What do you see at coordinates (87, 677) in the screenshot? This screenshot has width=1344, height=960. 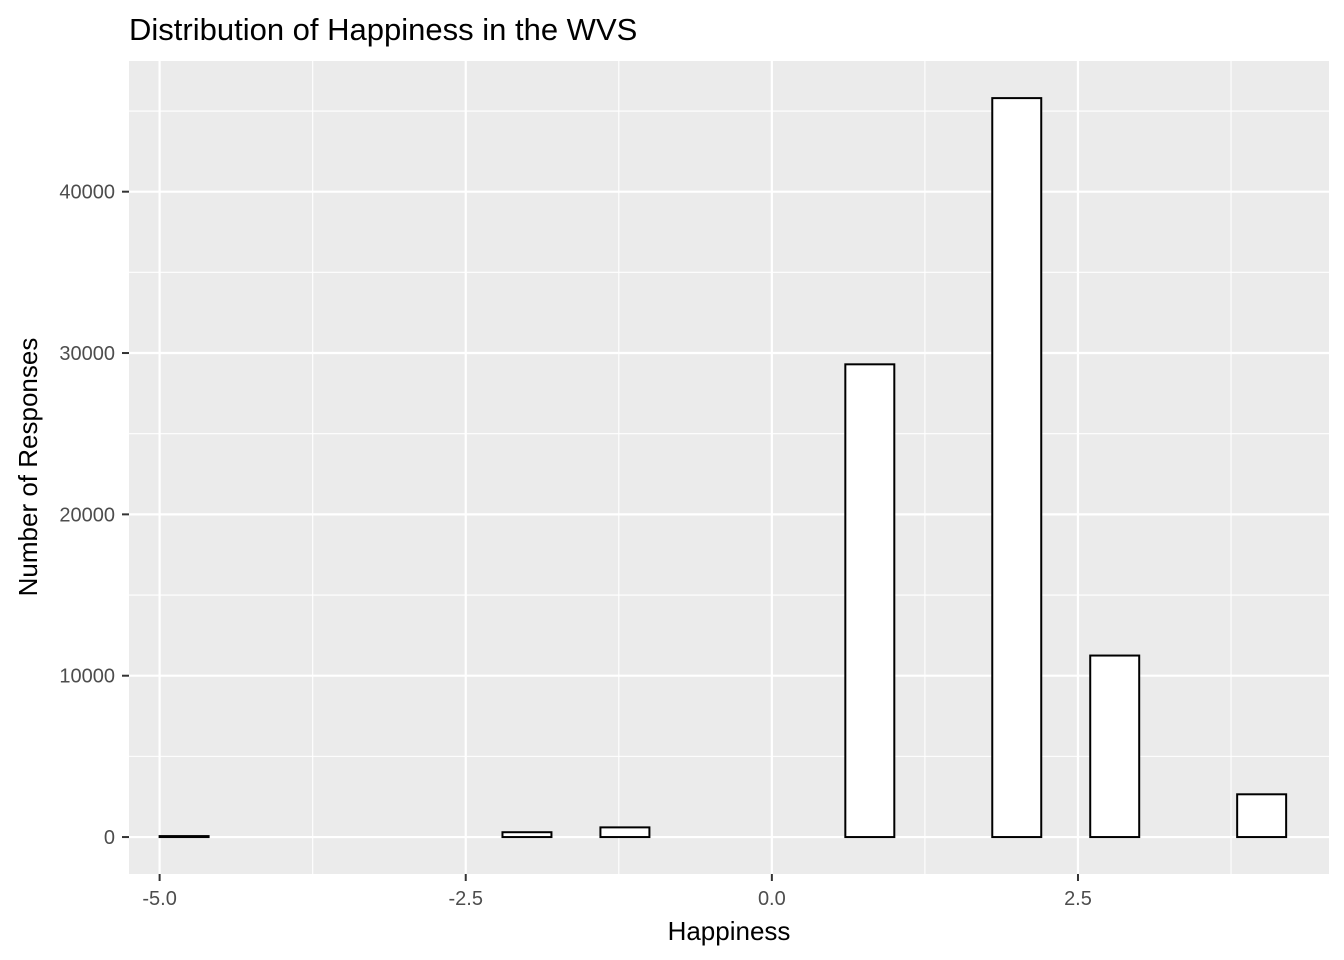 I see `y-tick-label: 10000` at bounding box center [87, 677].